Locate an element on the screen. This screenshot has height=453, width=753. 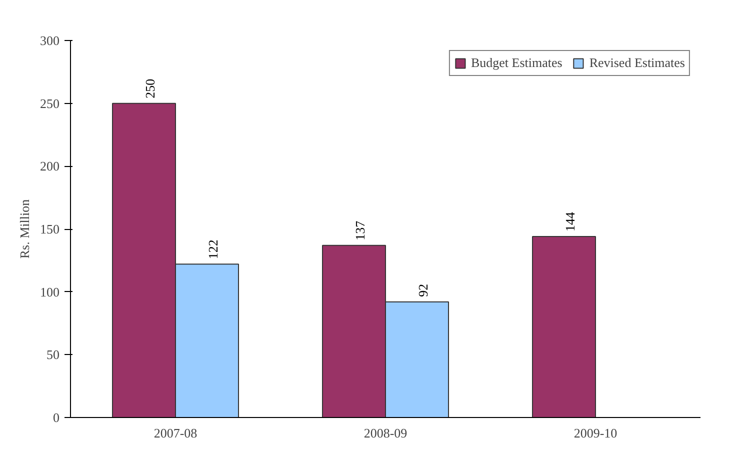
y-tick-label: 150 is located at coordinates (50, 229).